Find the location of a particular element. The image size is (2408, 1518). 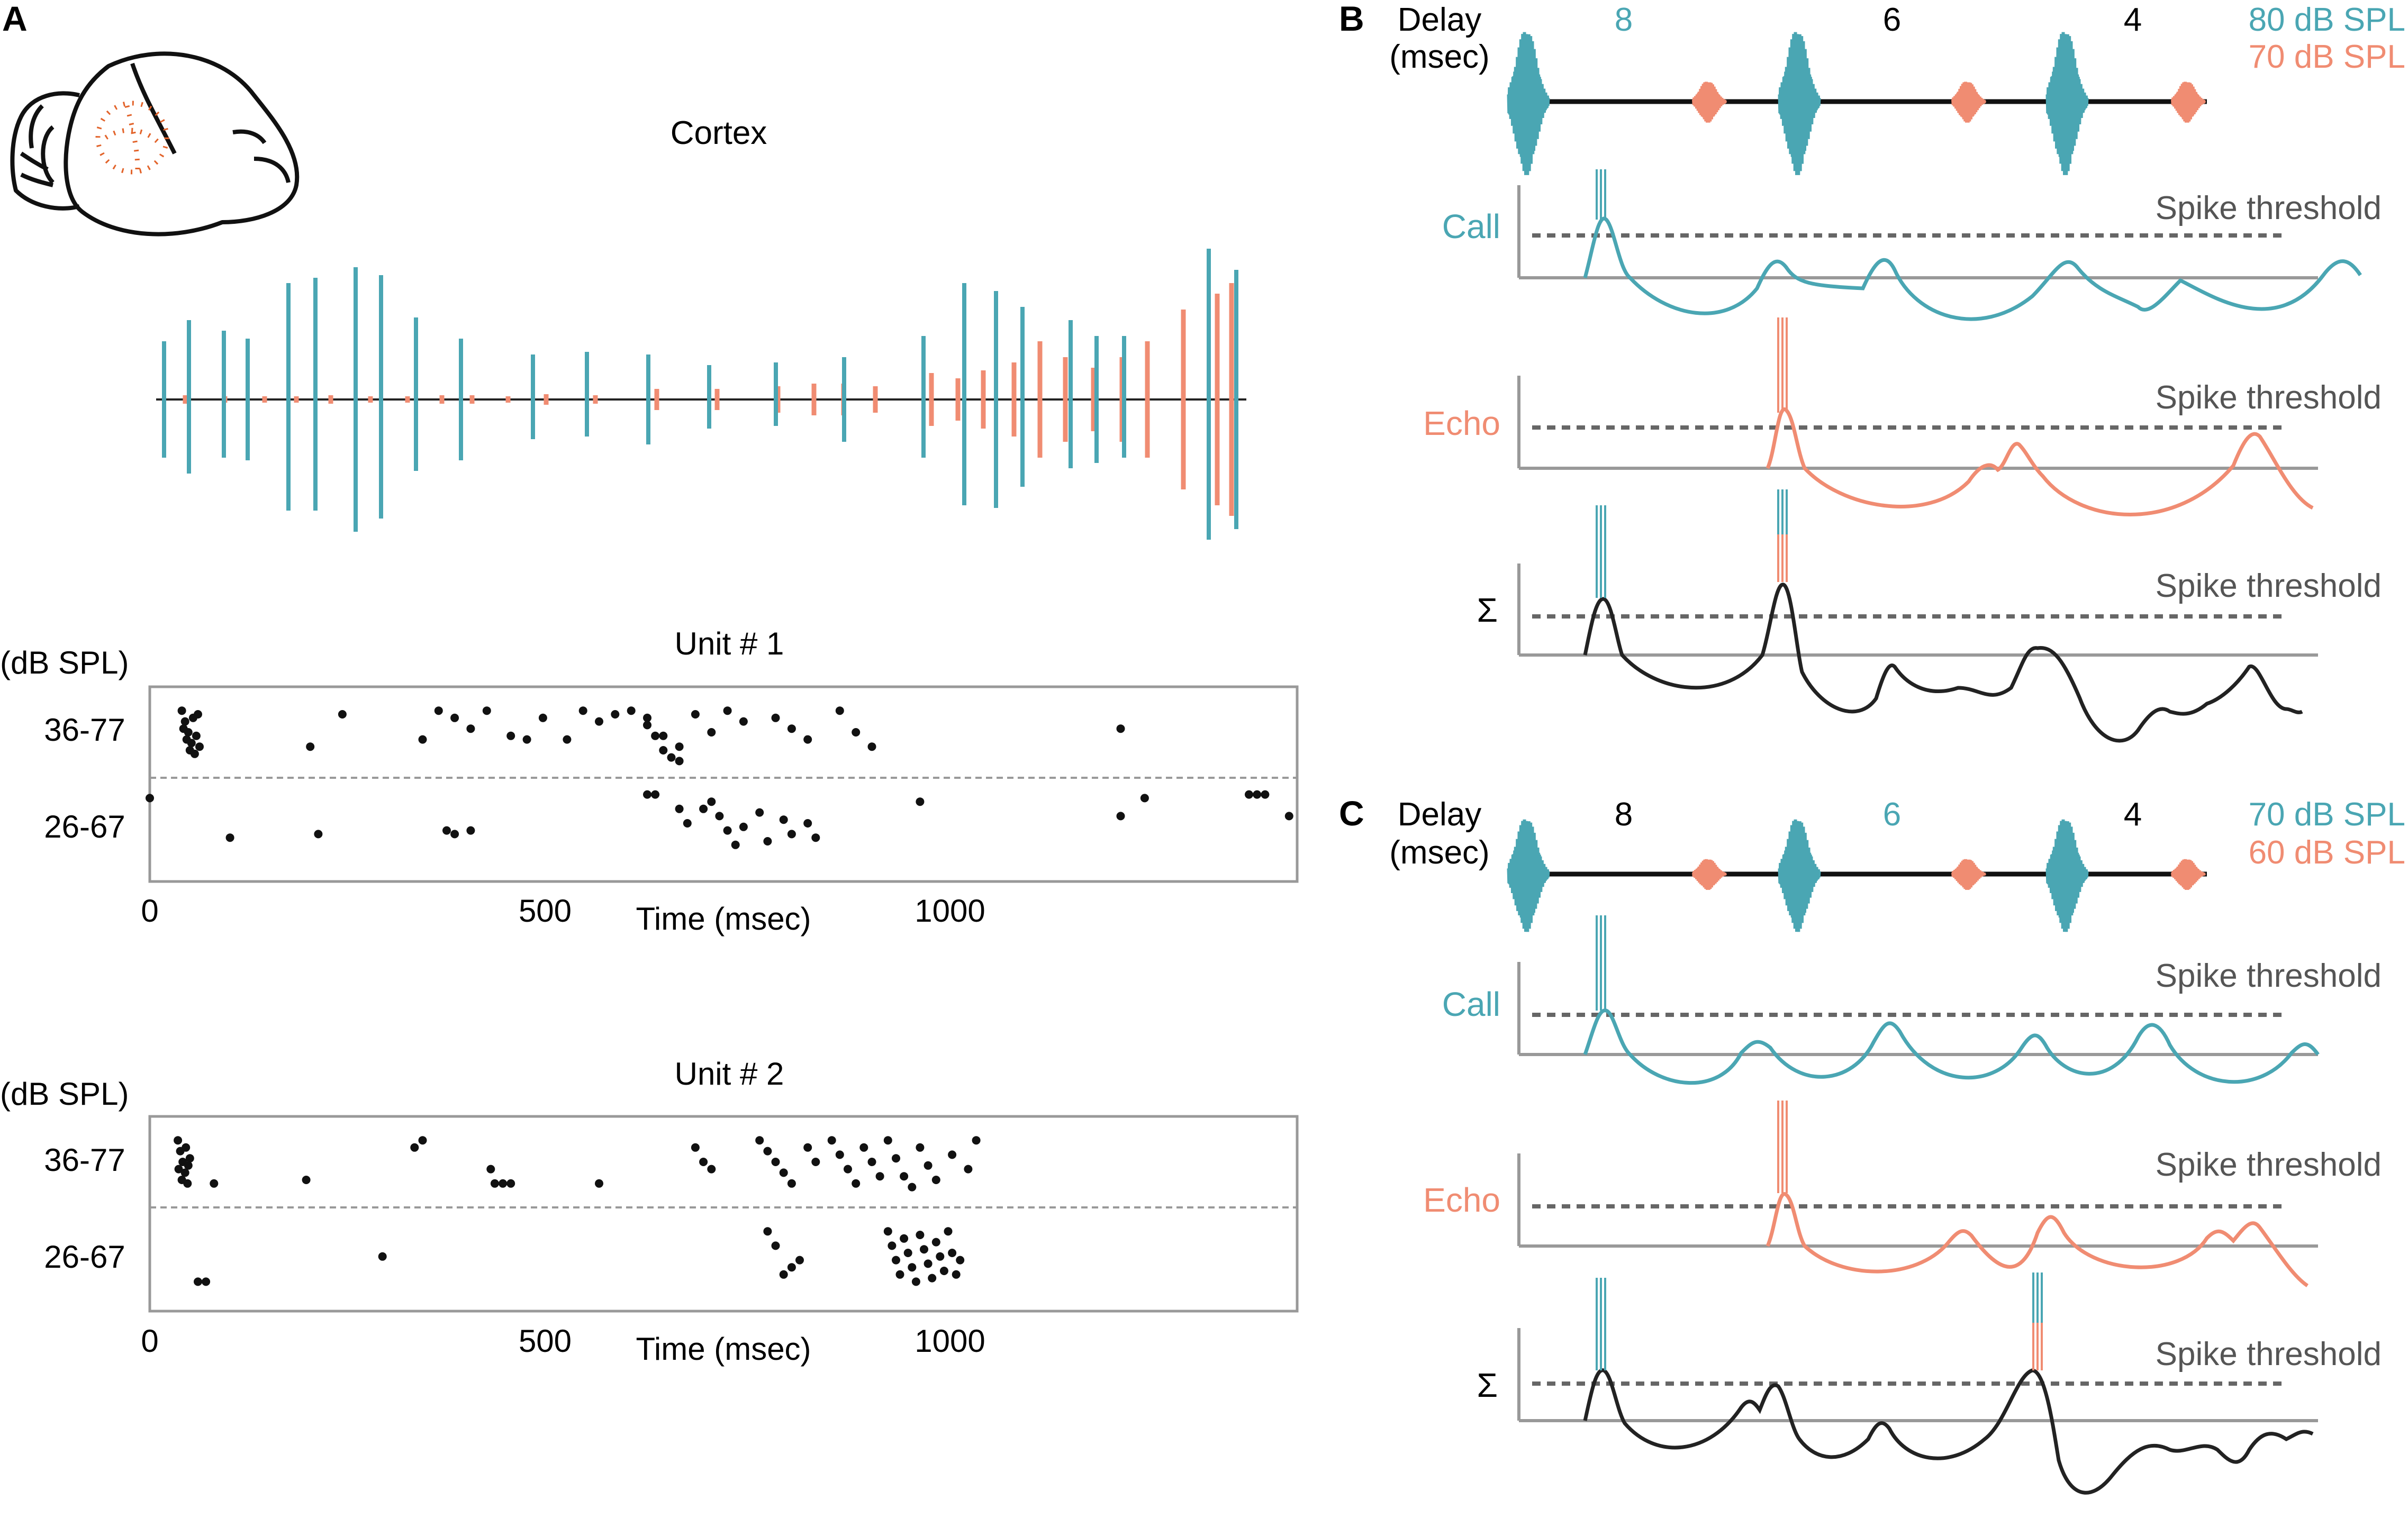

unit-1-xtick-500: 500 is located at coordinates (545, 911).